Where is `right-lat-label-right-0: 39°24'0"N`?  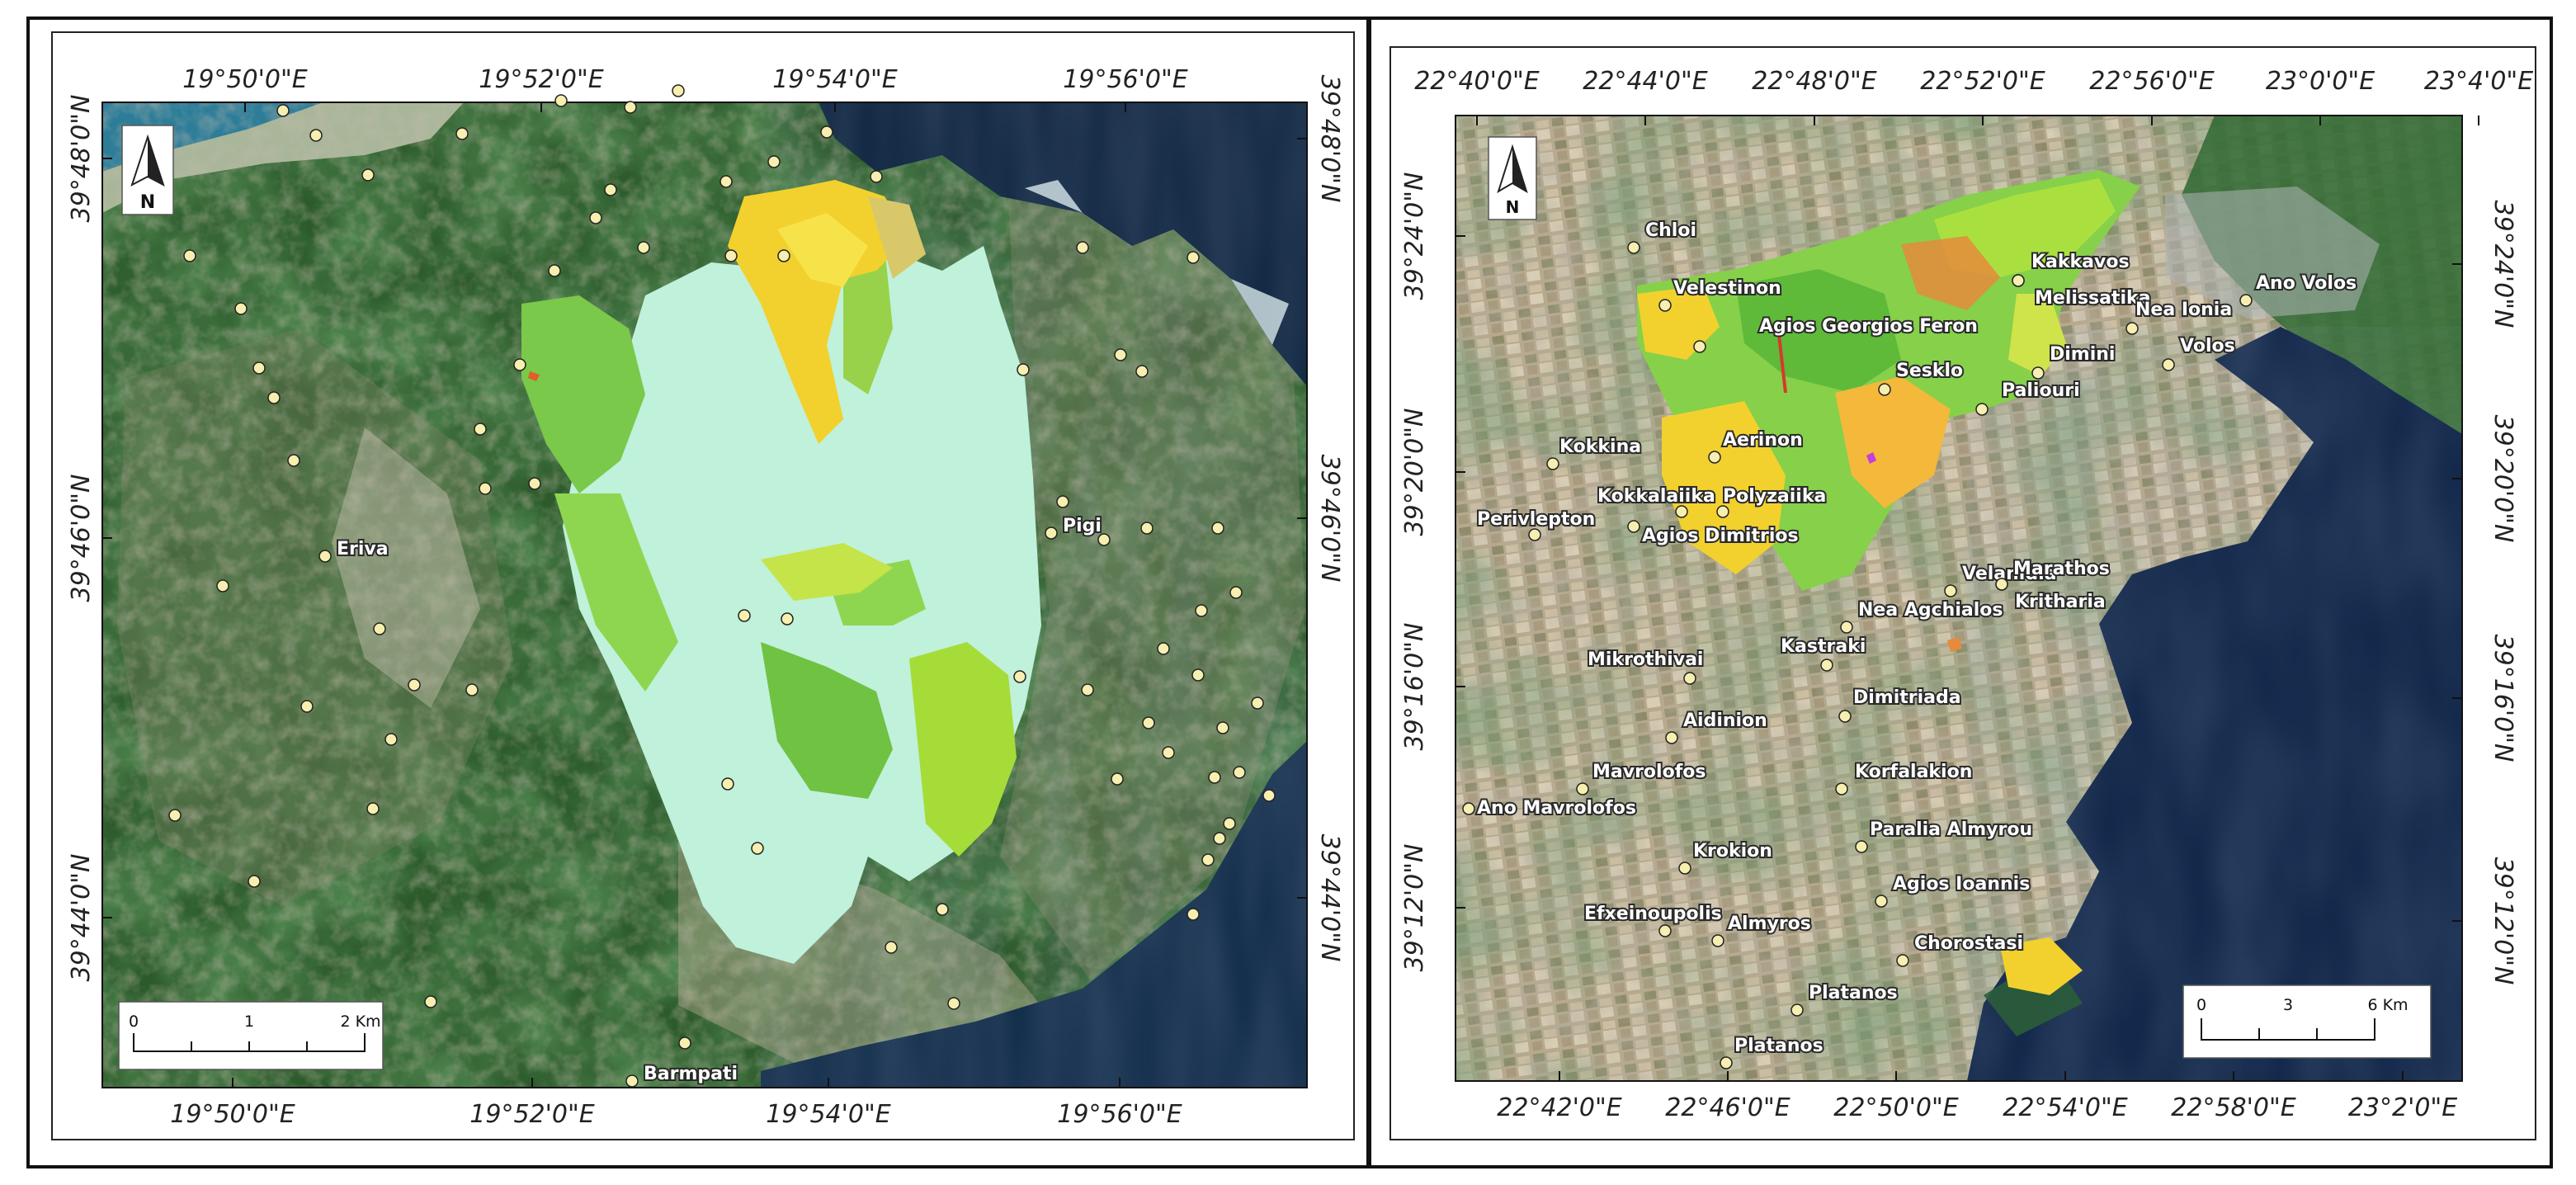
right-lat-label-right-0: 39°24'0"N is located at coordinates (2503, 264).